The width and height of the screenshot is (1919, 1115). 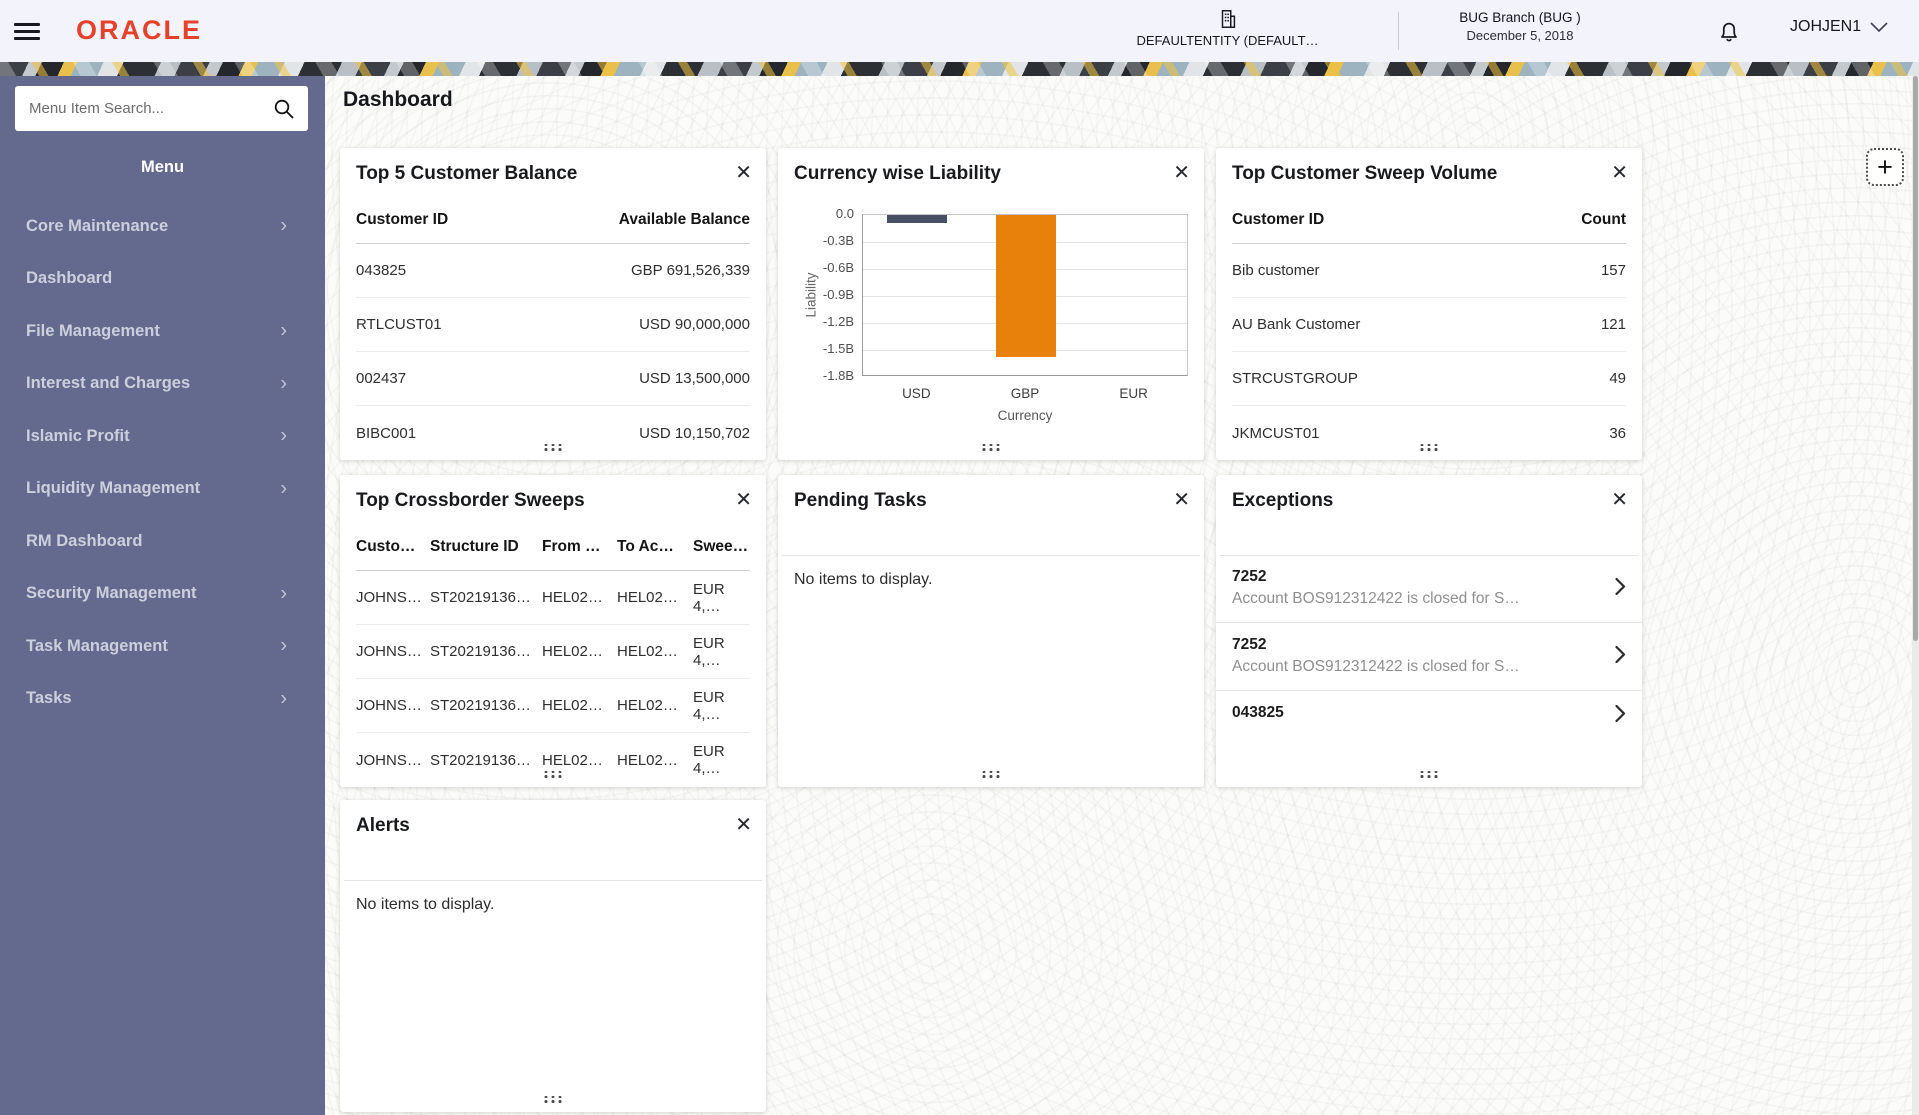 What do you see at coordinates (284, 109) in the screenshot?
I see `search-icon` at bounding box center [284, 109].